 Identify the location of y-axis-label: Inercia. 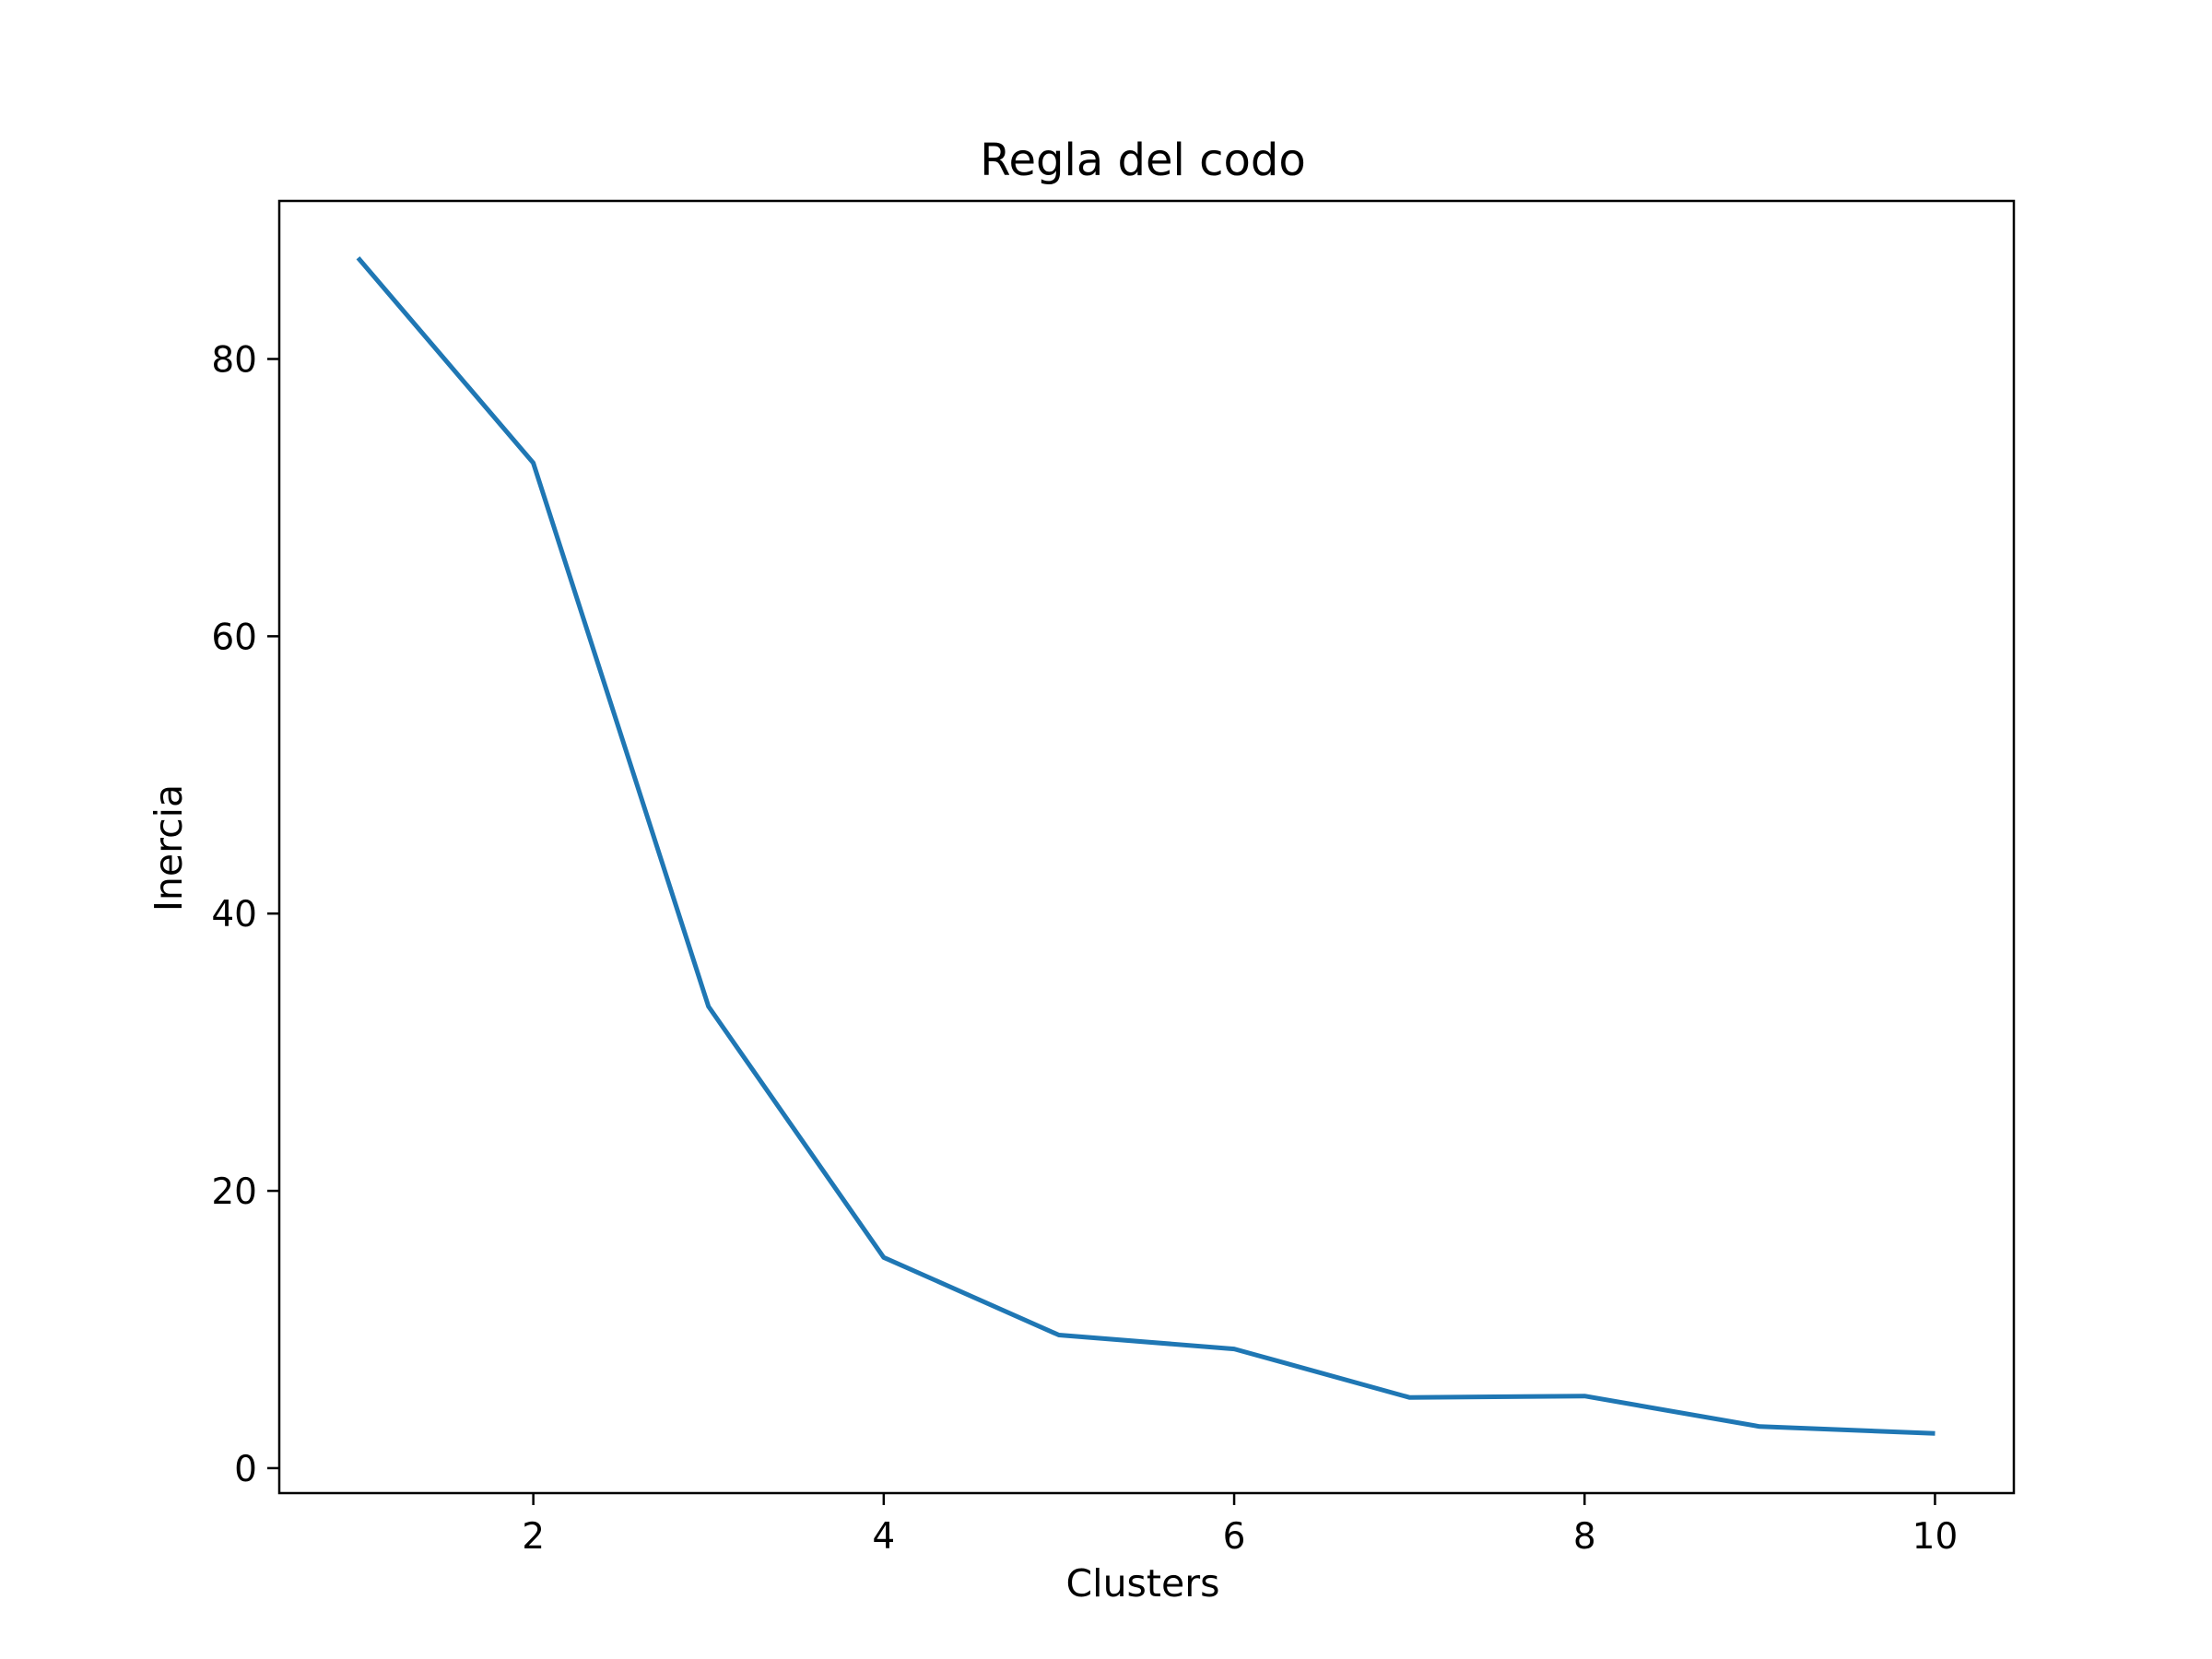
(169, 848).